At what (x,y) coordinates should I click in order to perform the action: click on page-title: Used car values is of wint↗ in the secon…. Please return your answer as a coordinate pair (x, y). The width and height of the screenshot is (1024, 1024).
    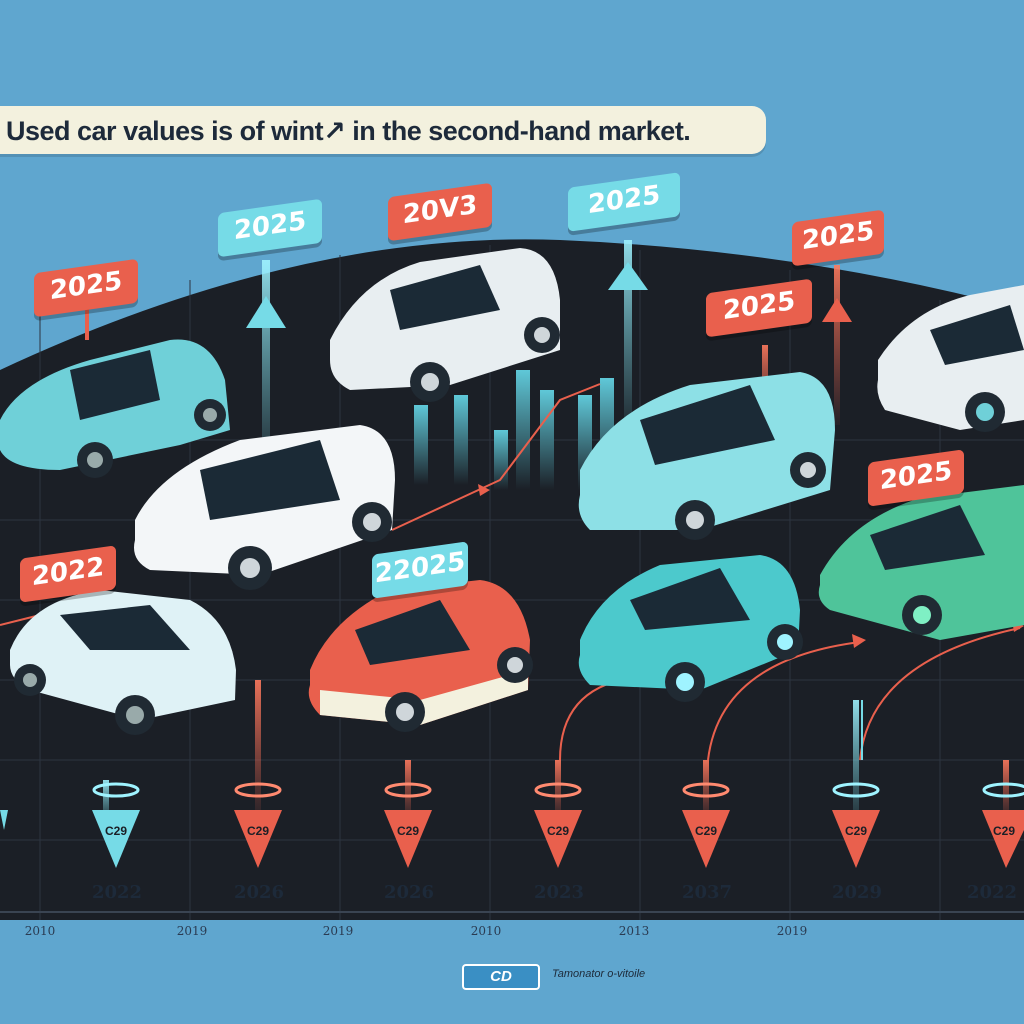
    Looking at the image, I should click on (348, 131).